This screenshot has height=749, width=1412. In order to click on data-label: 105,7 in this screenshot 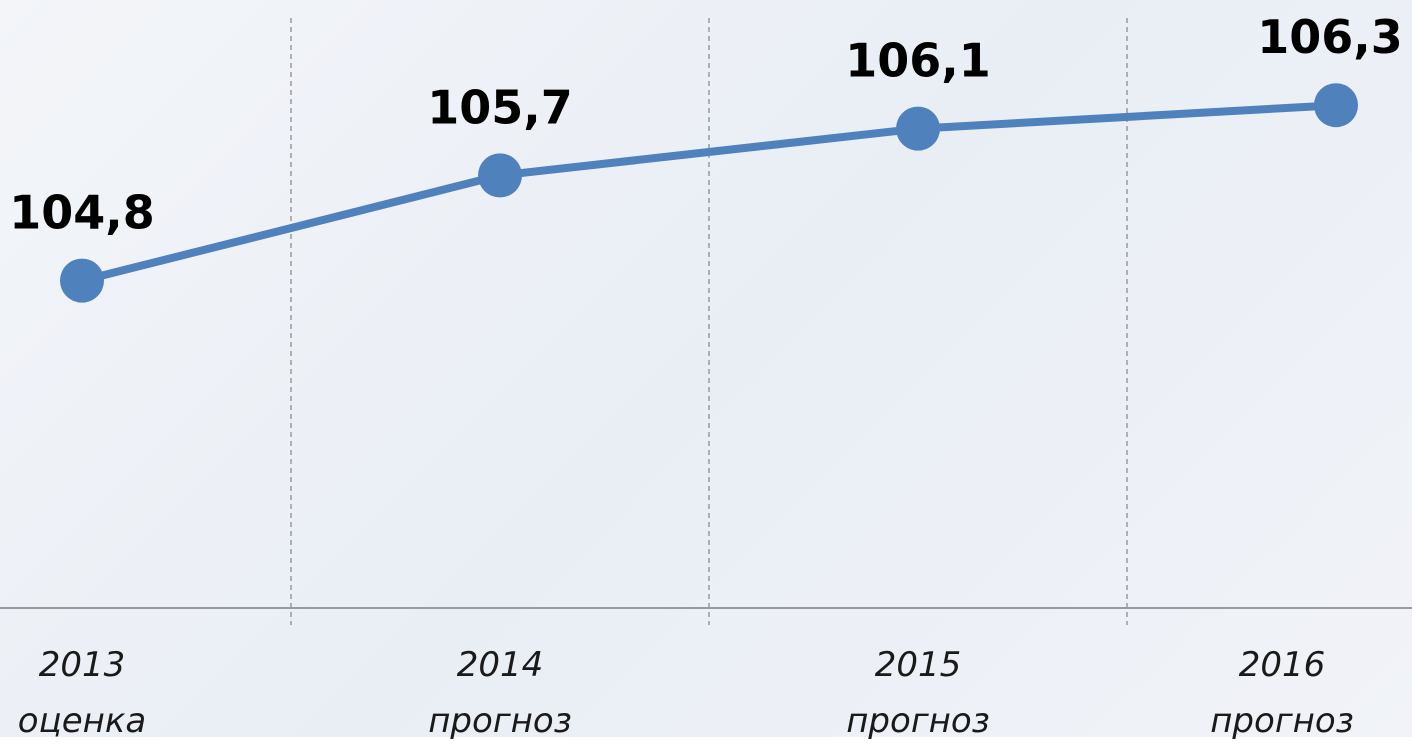, I will do `click(500, 107)`.